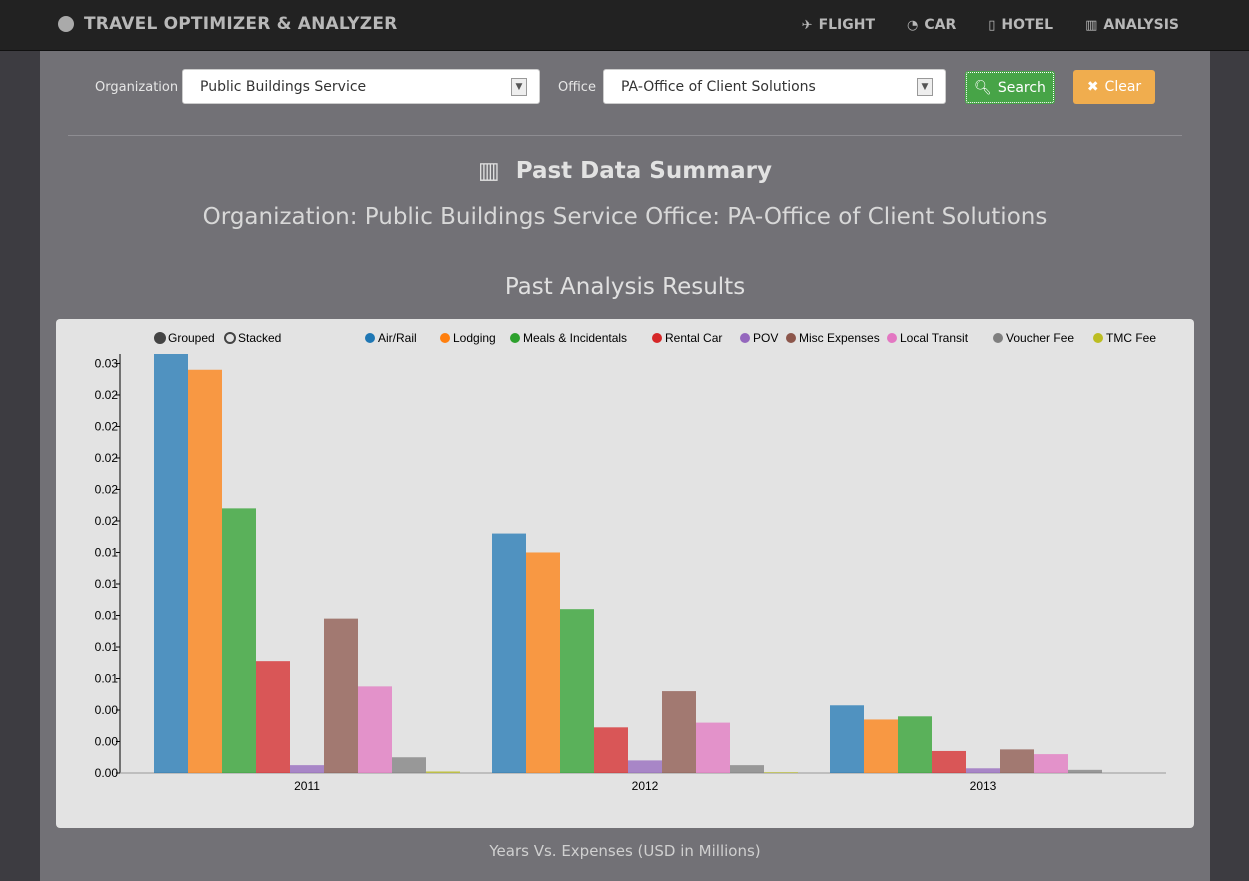  What do you see at coordinates (543, 662) in the screenshot?
I see `bar-lodging-2012` at bounding box center [543, 662].